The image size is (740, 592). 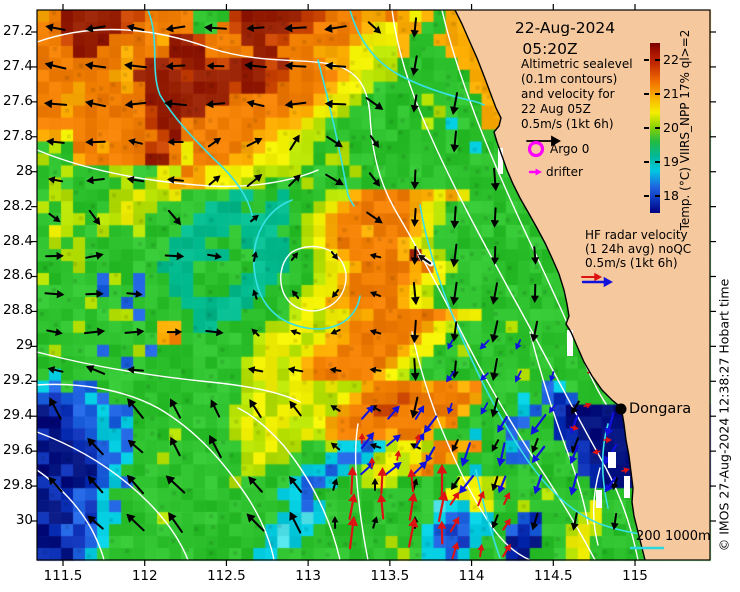 What do you see at coordinates (17, 65) in the screenshot?
I see `y-tick-label: 27.4` at bounding box center [17, 65].